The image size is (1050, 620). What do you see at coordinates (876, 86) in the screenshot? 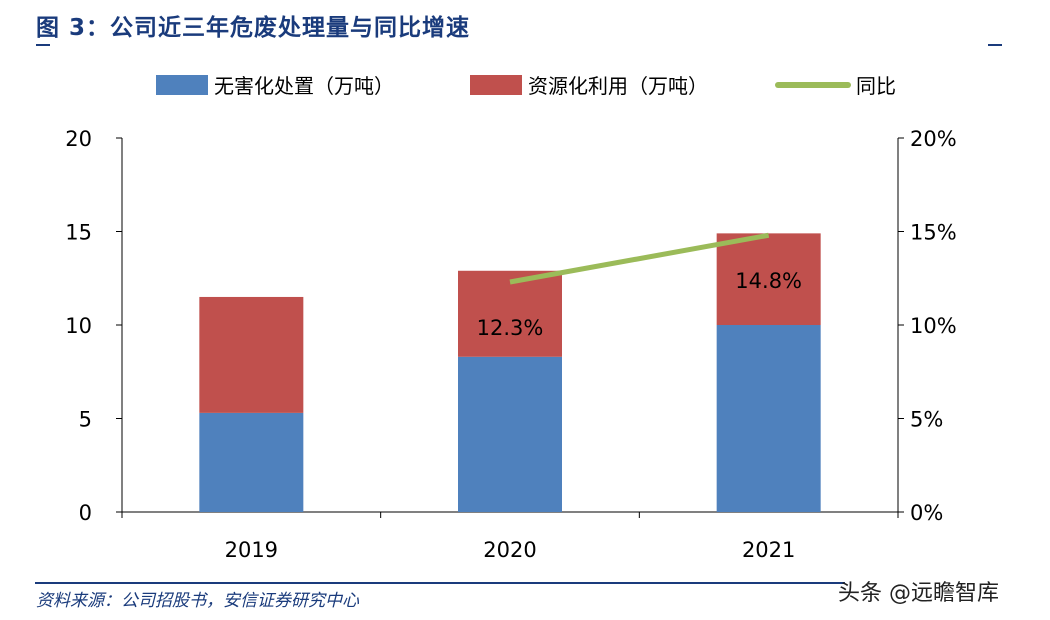
I see `legend-label: 同比` at bounding box center [876, 86].